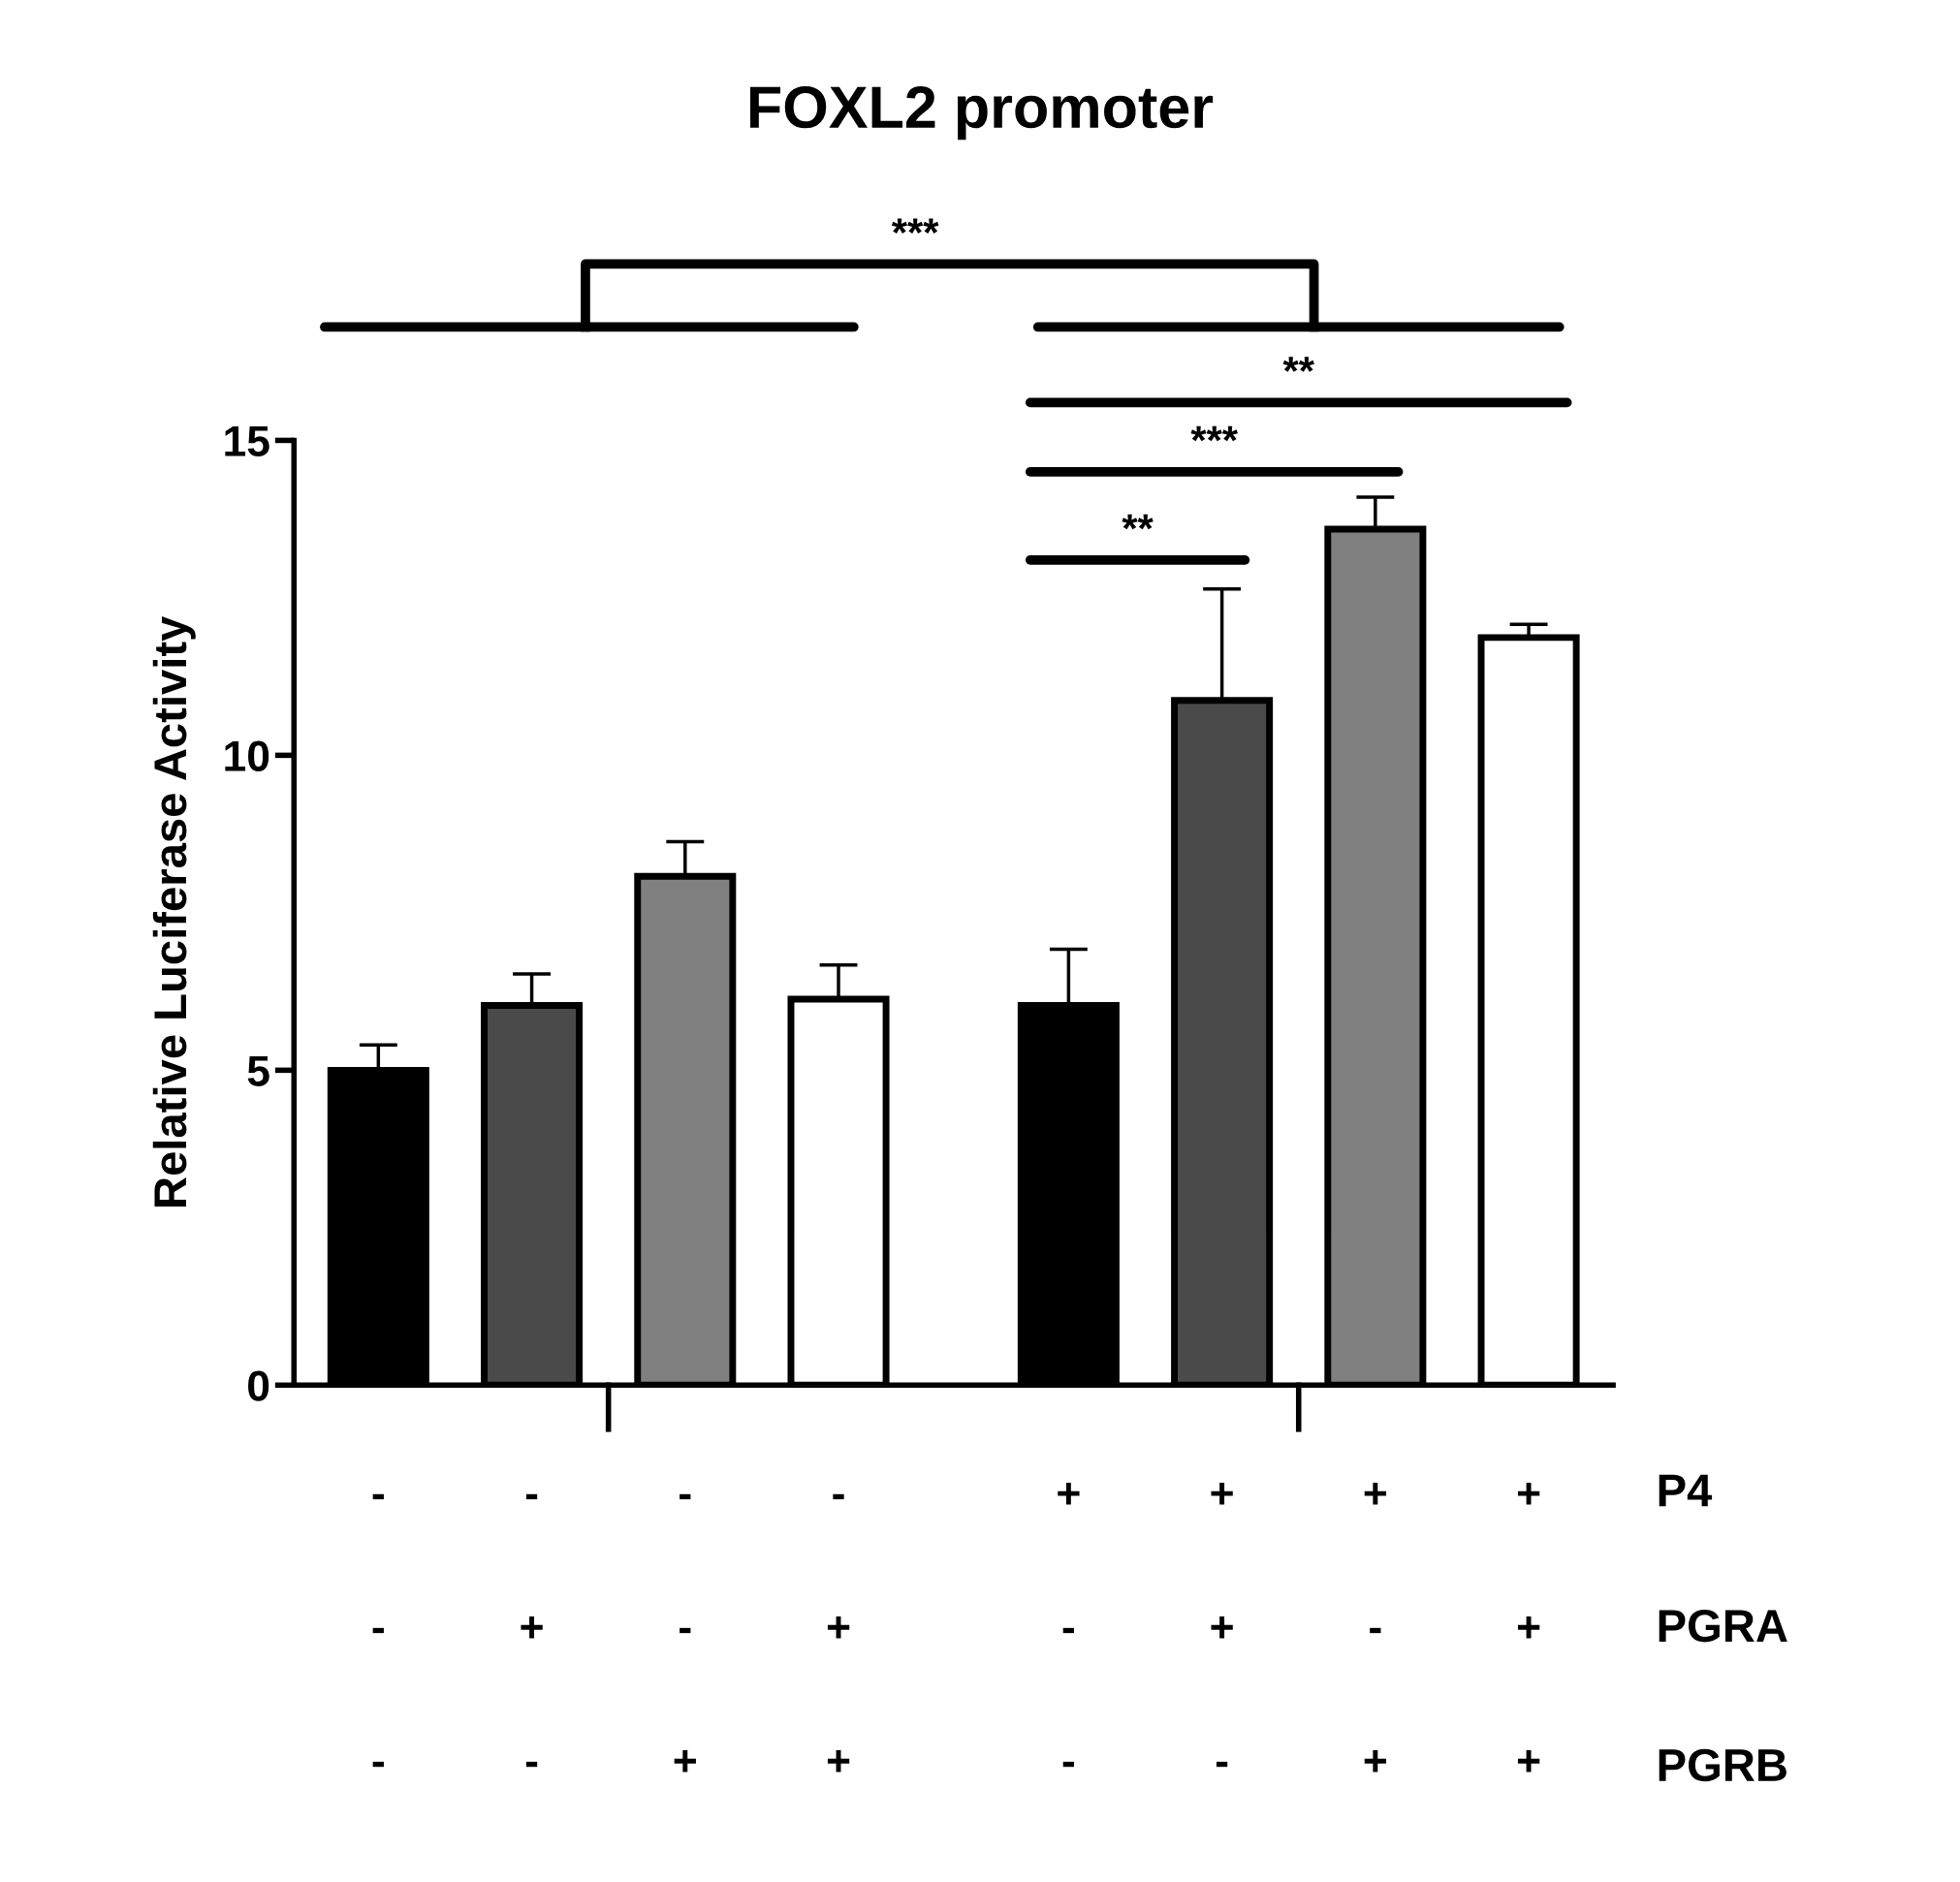 Image resolution: width=1960 pixels, height=1882 pixels. What do you see at coordinates (1214, 433) in the screenshot?
I see `annotation: ***` at bounding box center [1214, 433].